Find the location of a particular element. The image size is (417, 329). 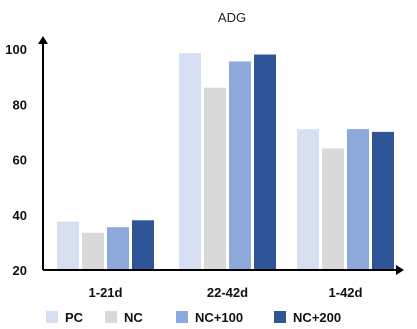

legend-swatch-NC is located at coordinates (111, 317).